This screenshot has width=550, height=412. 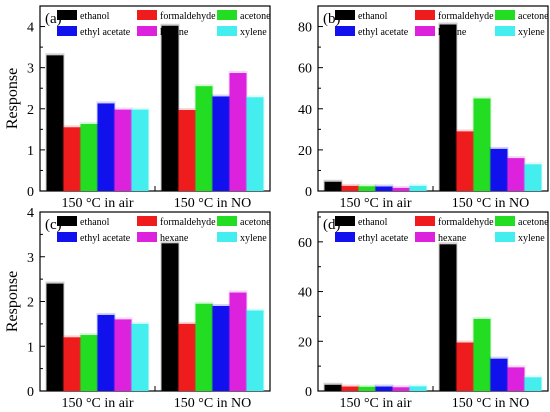 I want to click on y-tick-label: 60, so click(x=305, y=69).